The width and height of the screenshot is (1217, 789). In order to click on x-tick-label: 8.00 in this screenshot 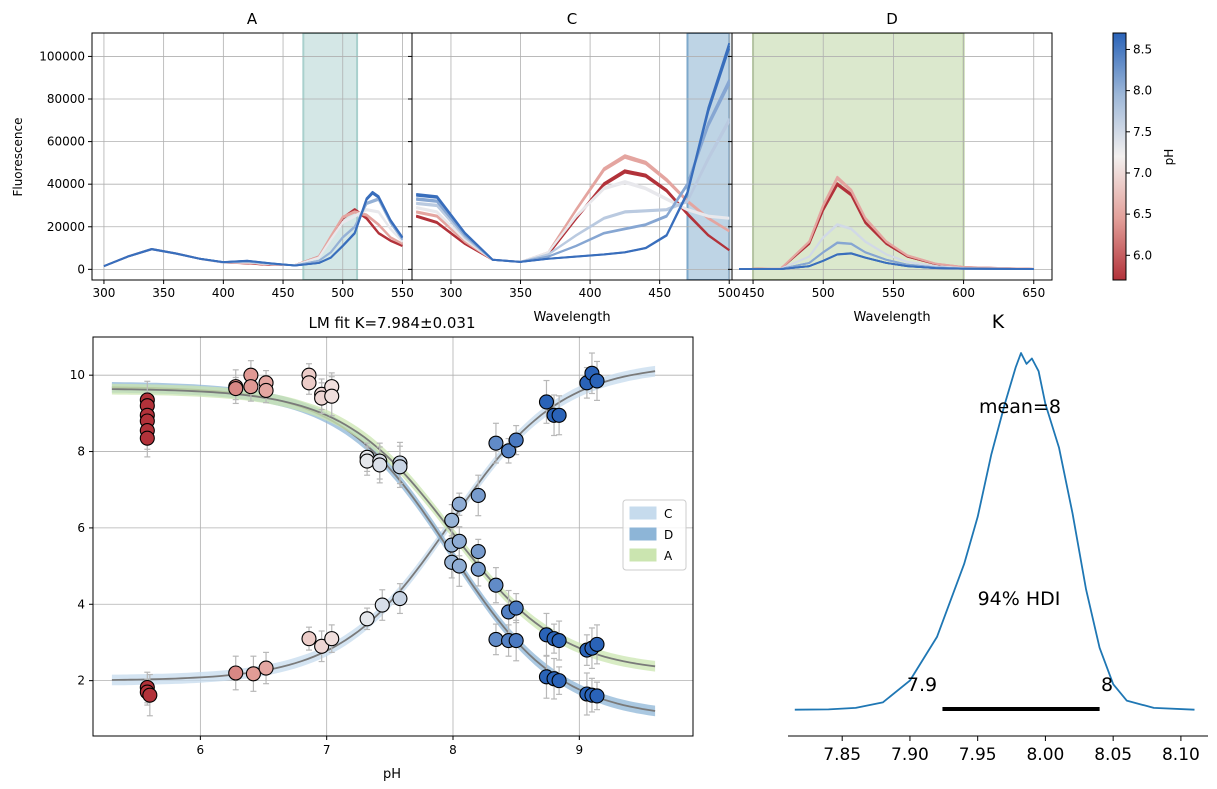, I will do `click(1045, 755)`.